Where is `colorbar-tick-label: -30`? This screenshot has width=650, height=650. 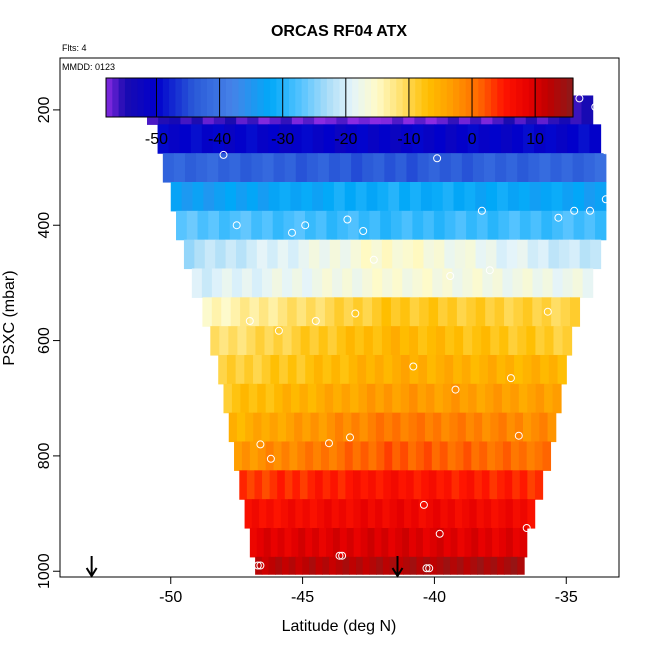
colorbar-tick-label: -30 is located at coordinates (282, 139).